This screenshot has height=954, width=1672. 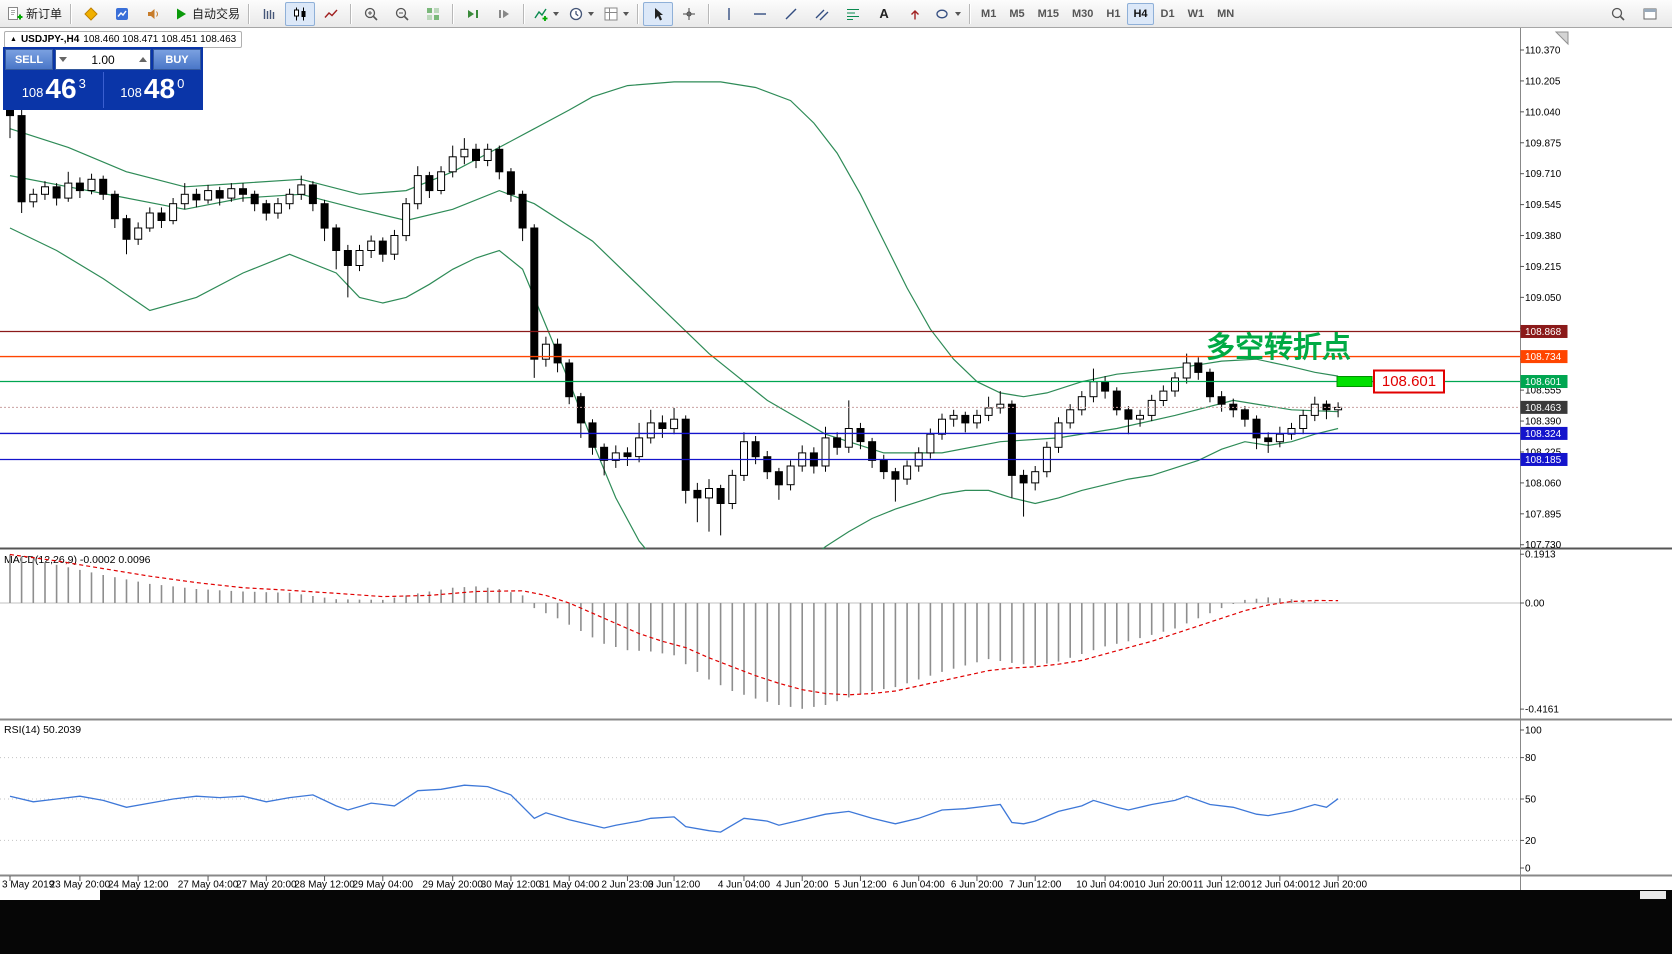 I want to click on timeframe-h1: H1, so click(x=1113, y=13).